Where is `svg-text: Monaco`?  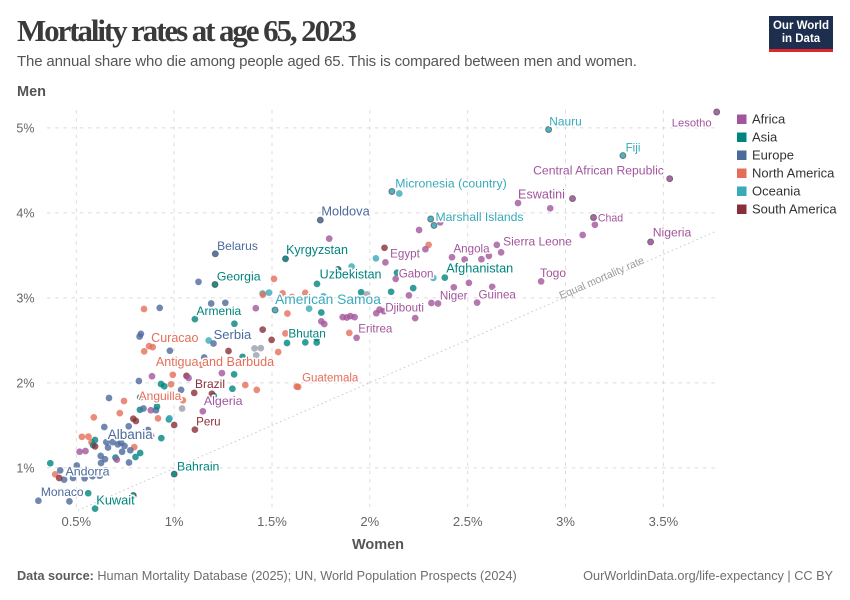 svg-text: Monaco is located at coordinates (62, 492).